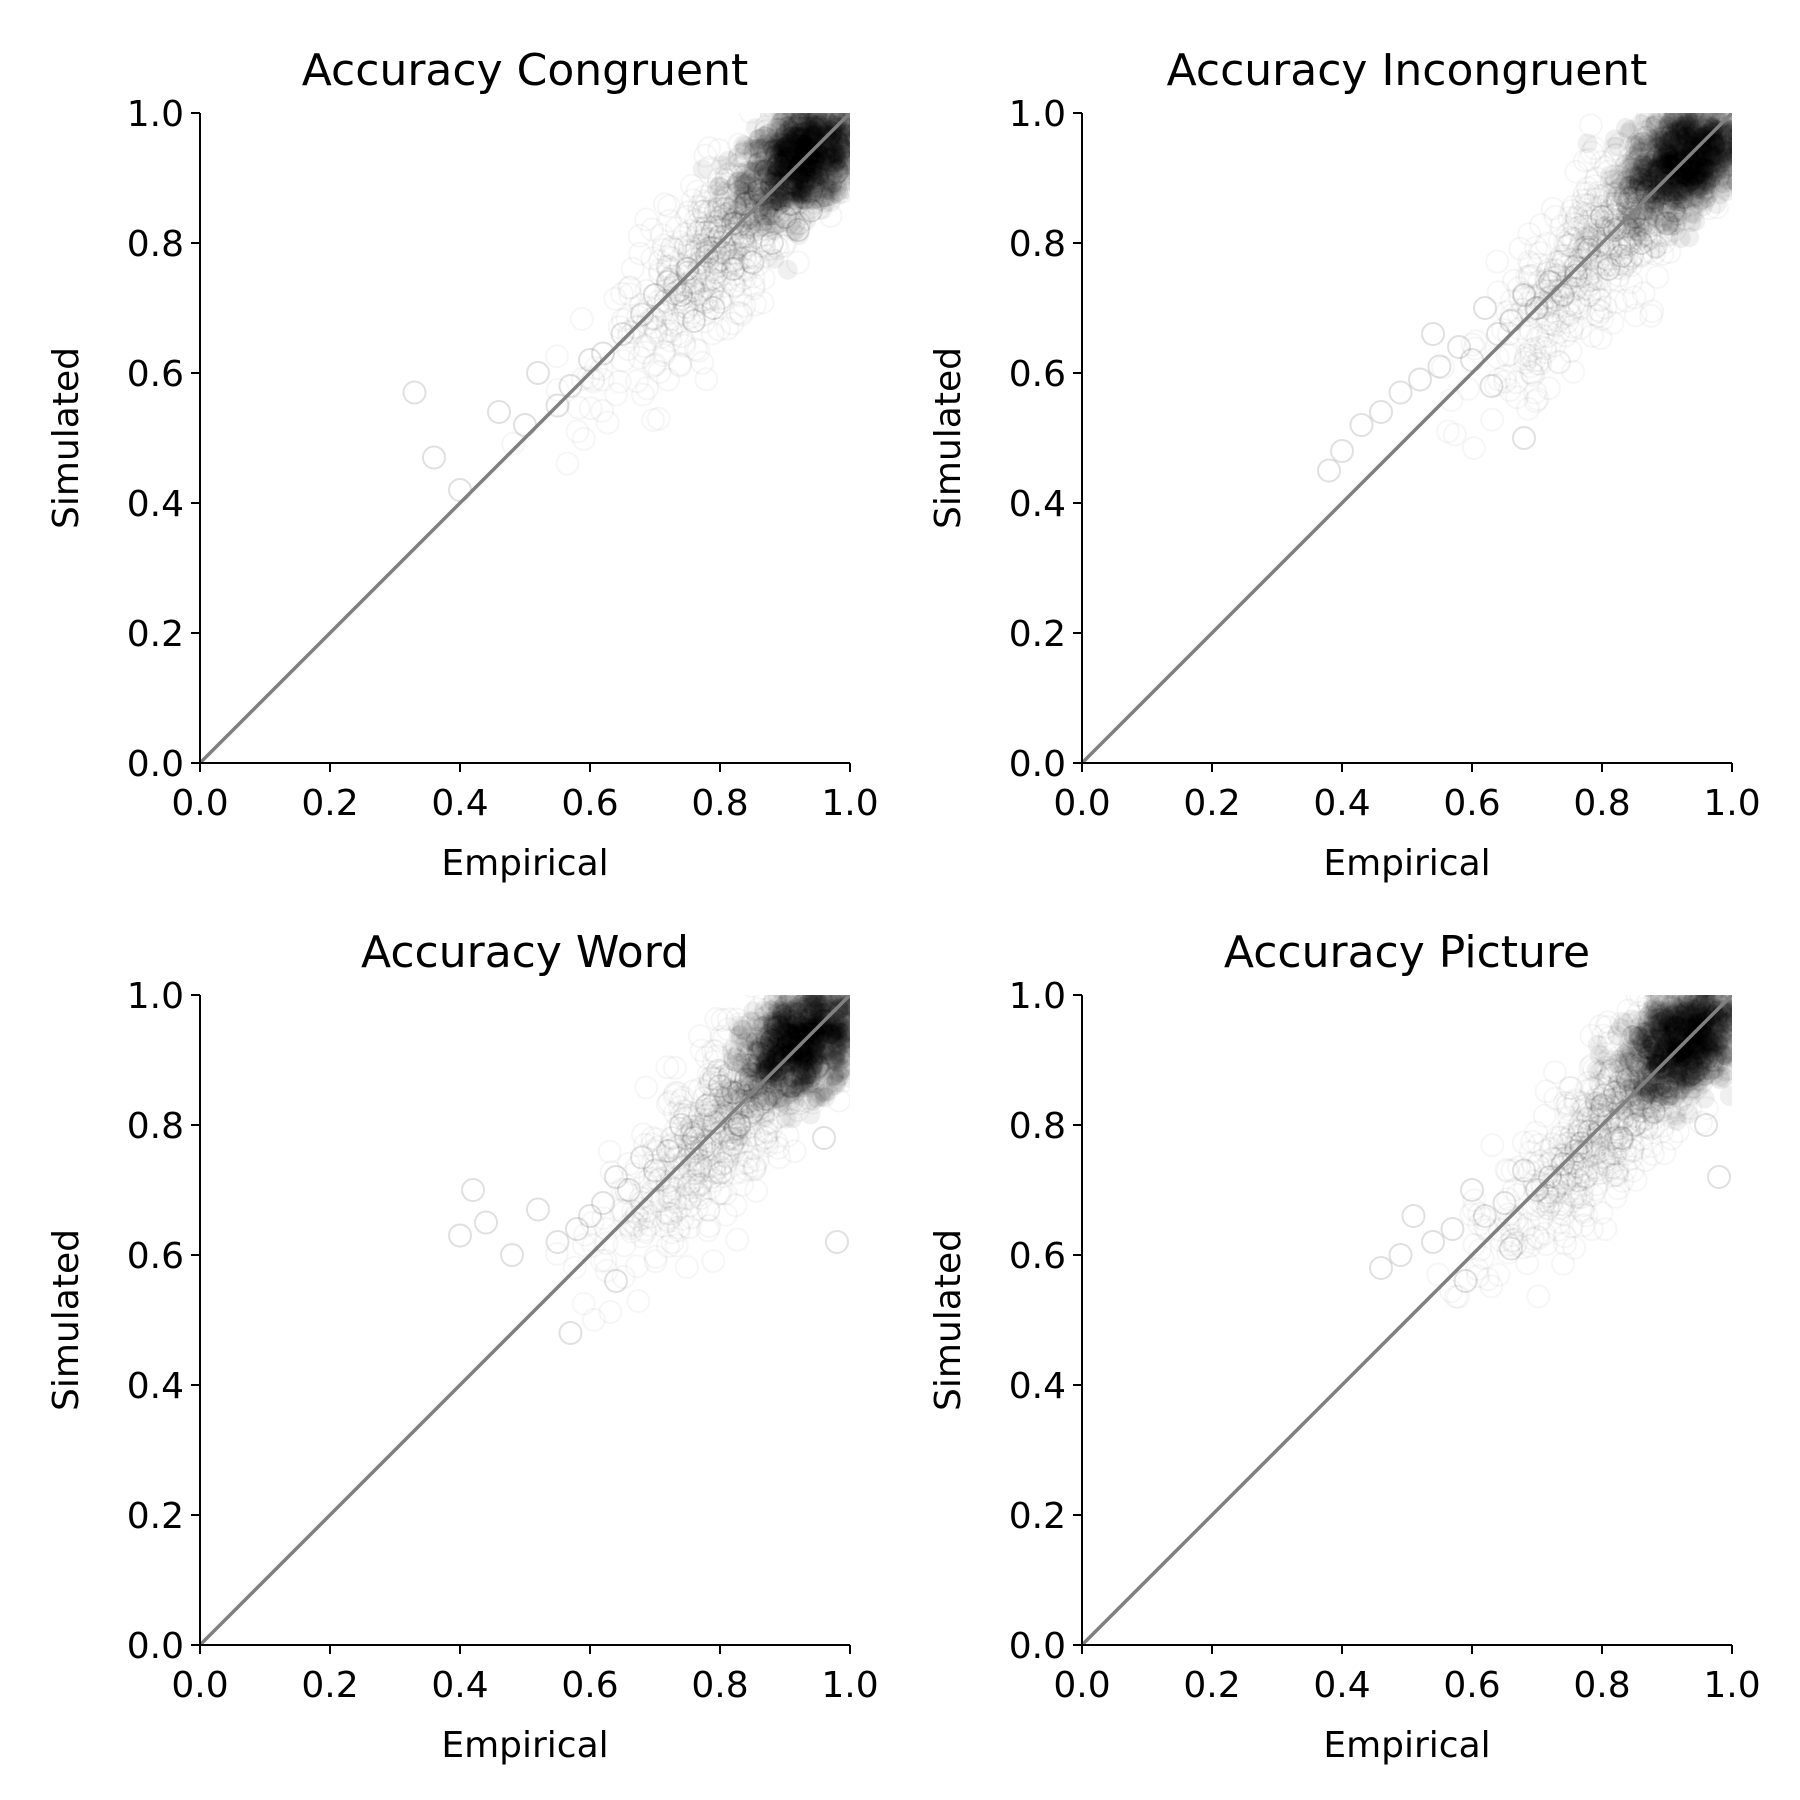 The width and height of the screenshot is (1800, 1800). Describe the element at coordinates (1211, 1685) in the screenshot. I see `x-tick-label: 0.2` at that location.